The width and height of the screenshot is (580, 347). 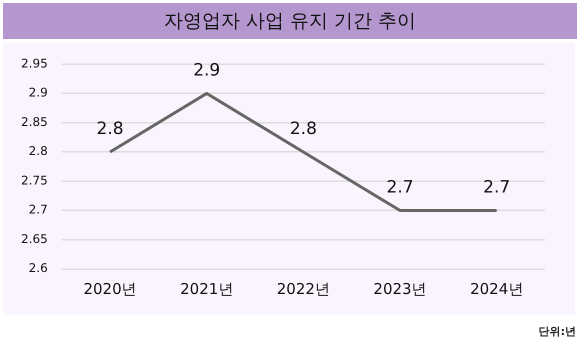 I want to click on y-tick-label: 2.8, so click(x=38, y=151).